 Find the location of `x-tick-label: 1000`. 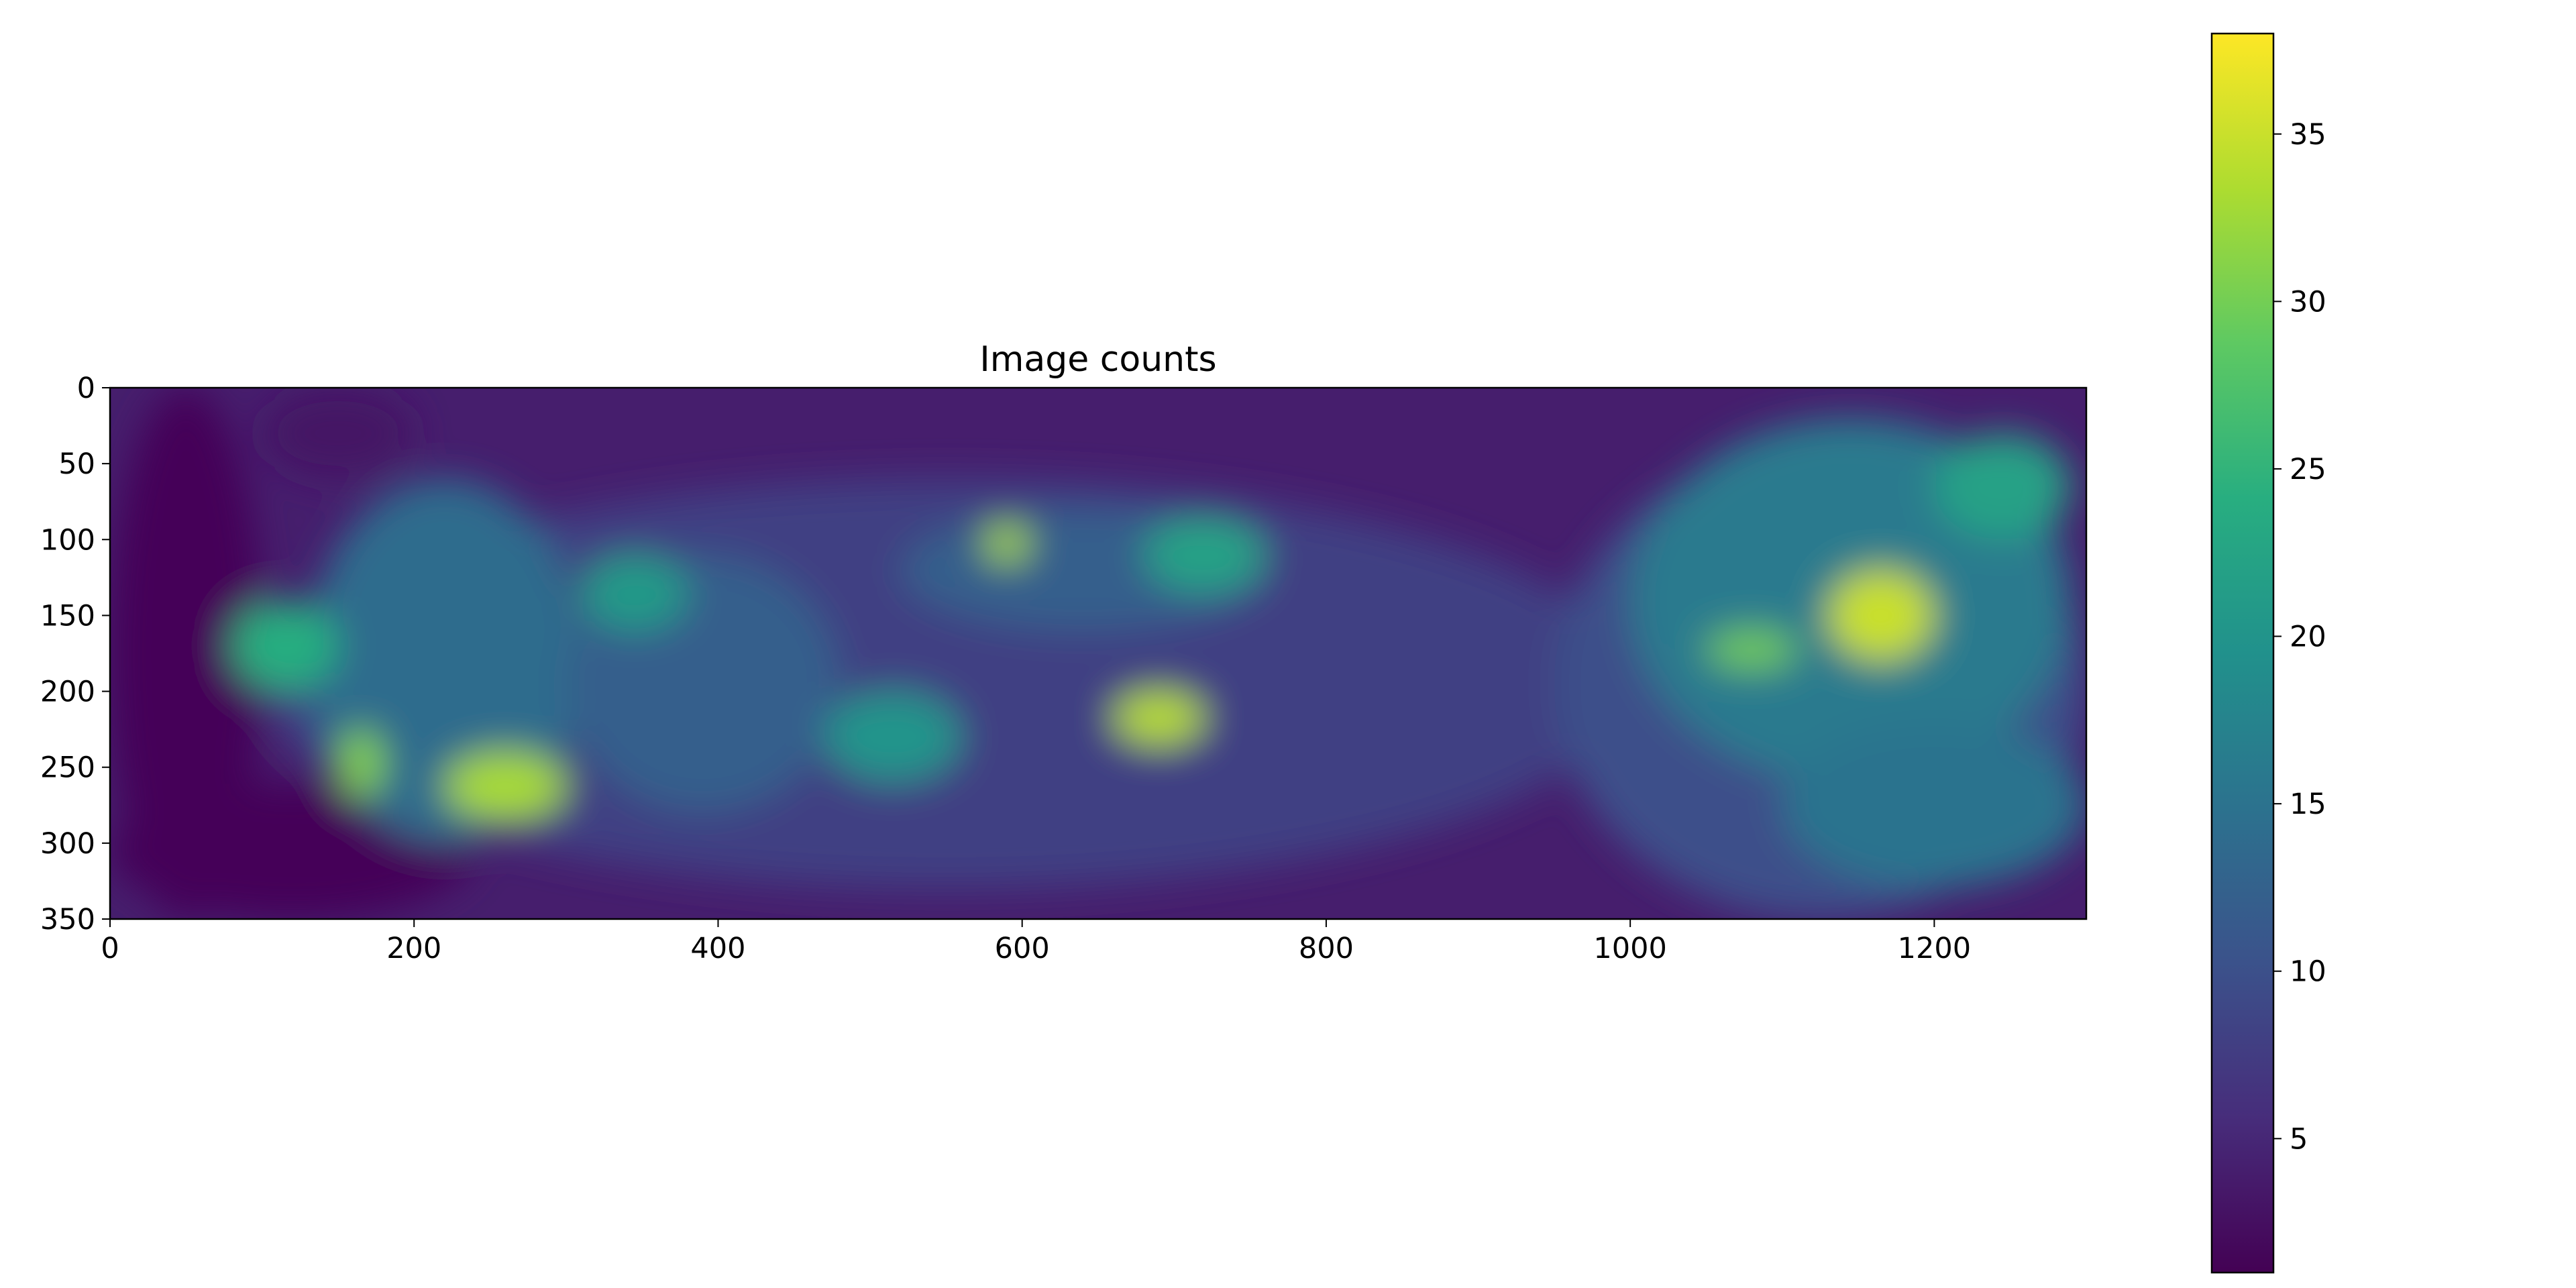

x-tick-label: 1000 is located at coordinates (1629, 948).